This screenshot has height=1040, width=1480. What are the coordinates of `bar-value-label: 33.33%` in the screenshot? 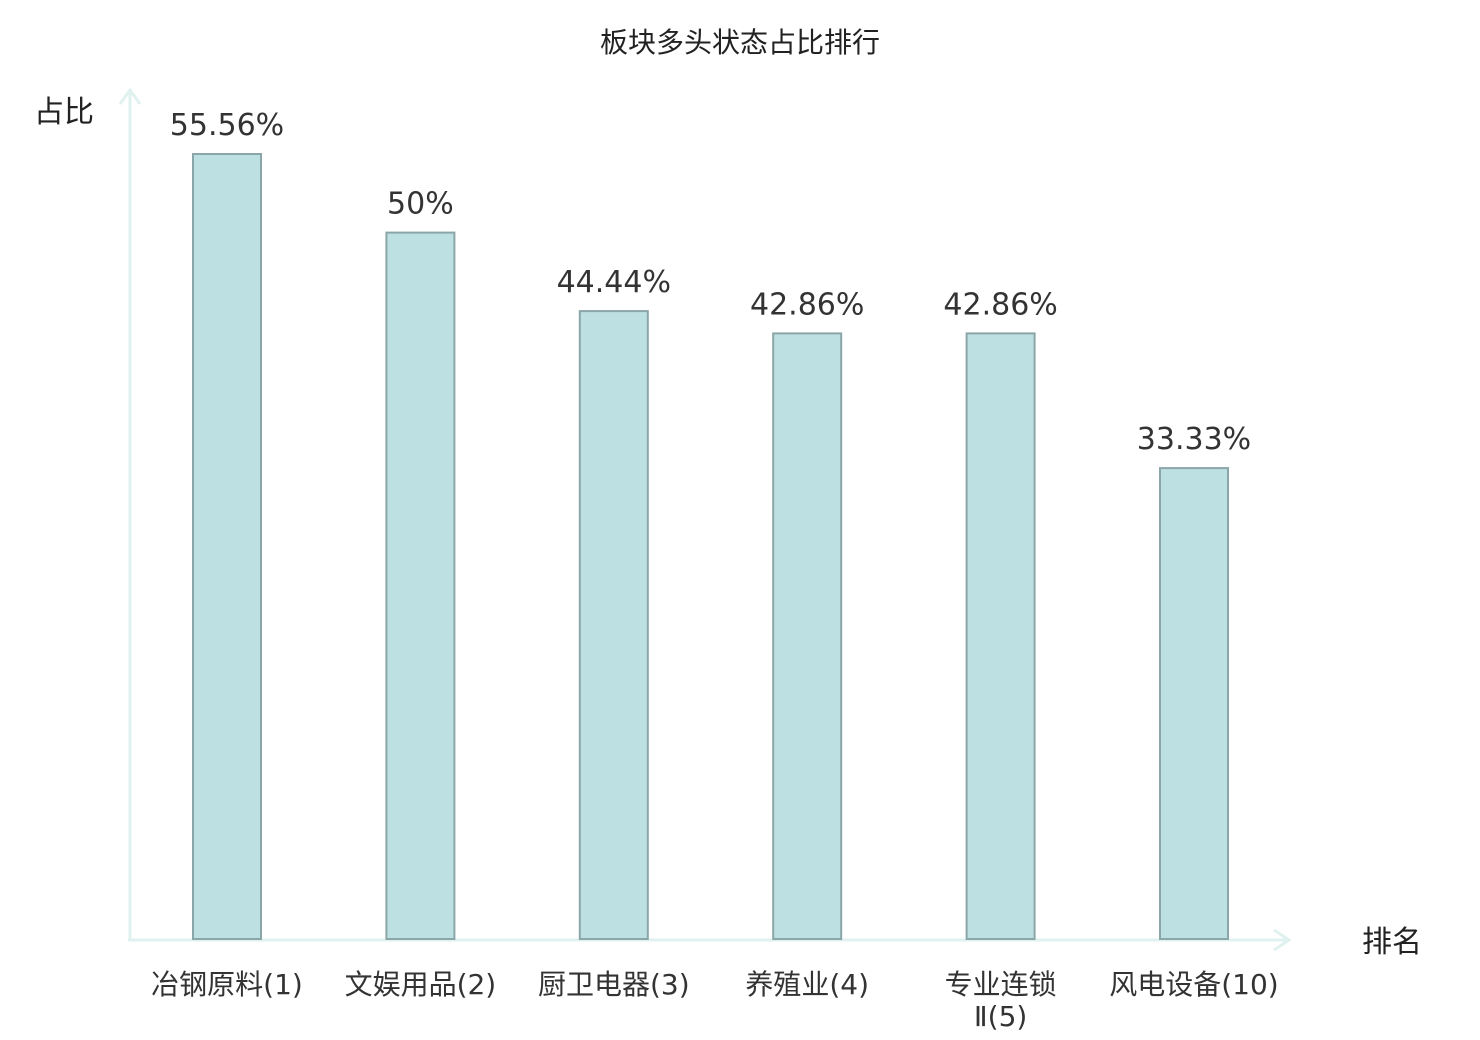 It's located at (1194, 439).